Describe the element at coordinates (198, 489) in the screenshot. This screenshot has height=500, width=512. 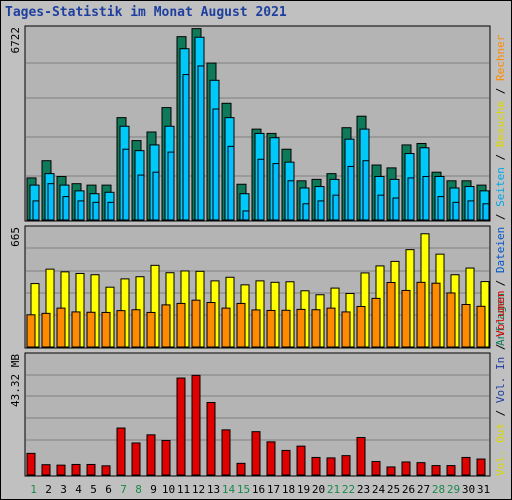
I see `day-label-12: 12` at that location.